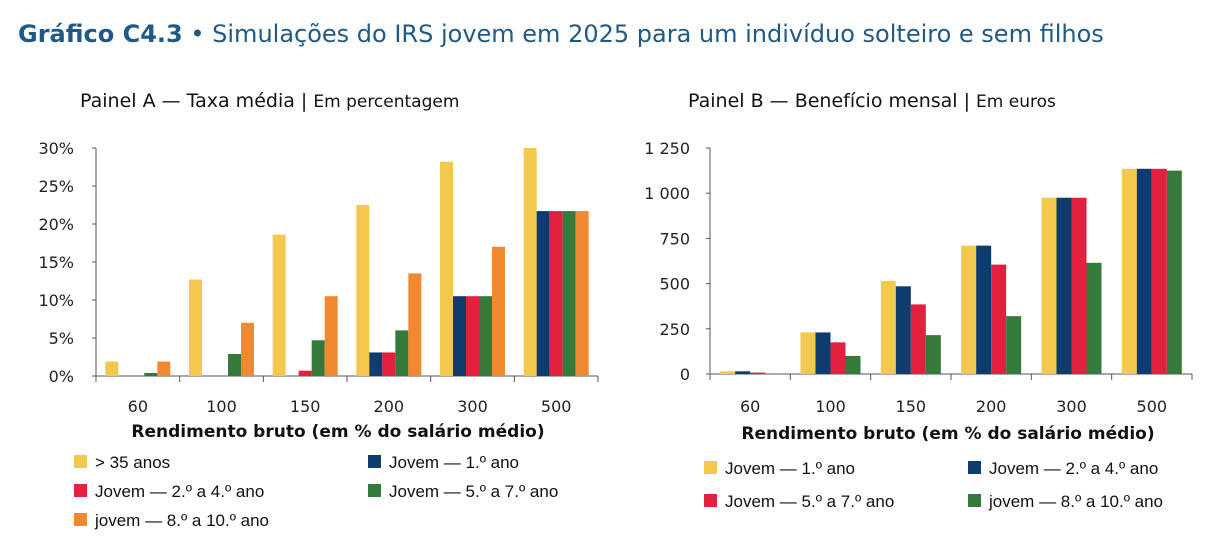 The width and height of the screenshot is (1216, 544). Describe the element at coordinates (556, 406) in the screenshot. I see `panel-a-x-tick-label: 500` at that location.